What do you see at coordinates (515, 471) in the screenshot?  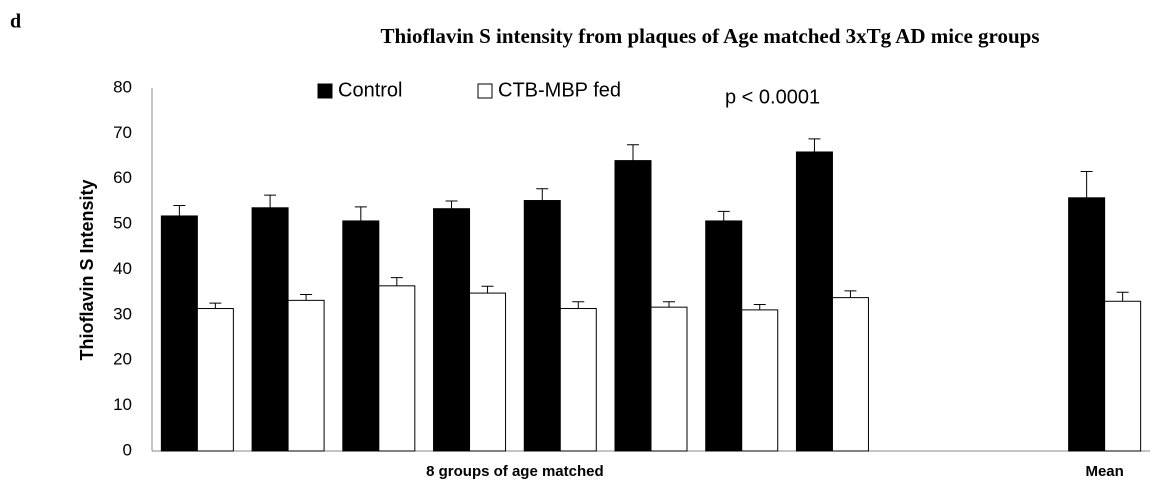 I see `x-axis-label: 8 groups of age matched` at bounding box center [515, 471].